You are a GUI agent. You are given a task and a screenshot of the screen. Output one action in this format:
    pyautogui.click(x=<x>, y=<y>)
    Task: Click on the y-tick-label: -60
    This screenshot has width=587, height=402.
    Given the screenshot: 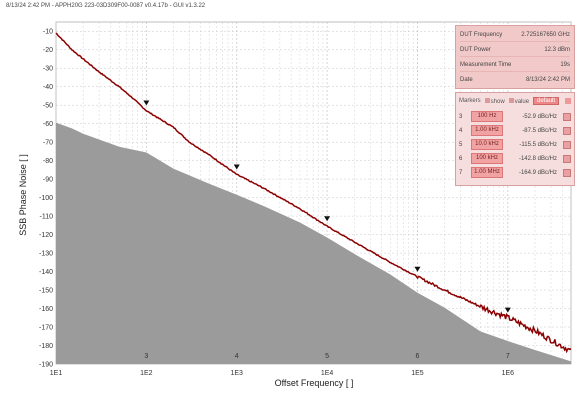 What is the action you would take?
    pyautogui.click(x=48, y=124)
    